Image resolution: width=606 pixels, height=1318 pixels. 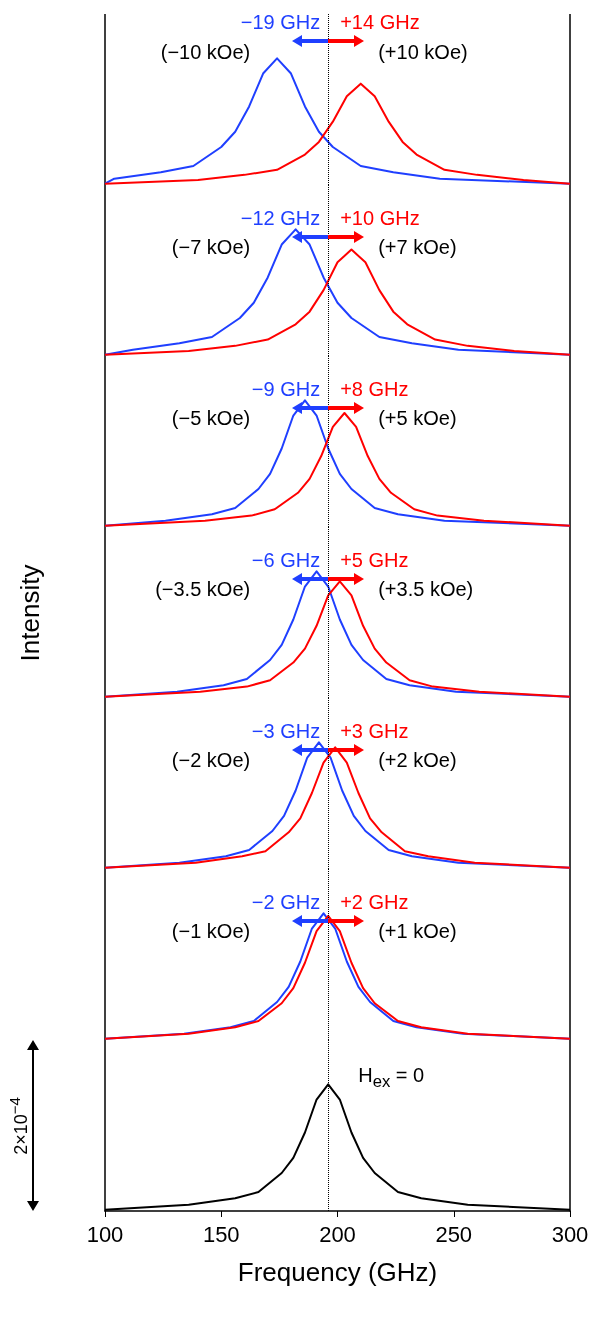 I want to click on text: +14 GHz, so click(x=380, y=22).